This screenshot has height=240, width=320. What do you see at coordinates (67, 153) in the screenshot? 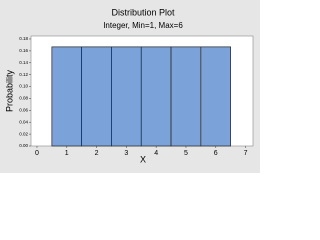
I see `x-tick-label: 1` at bounding box center [67, 153].